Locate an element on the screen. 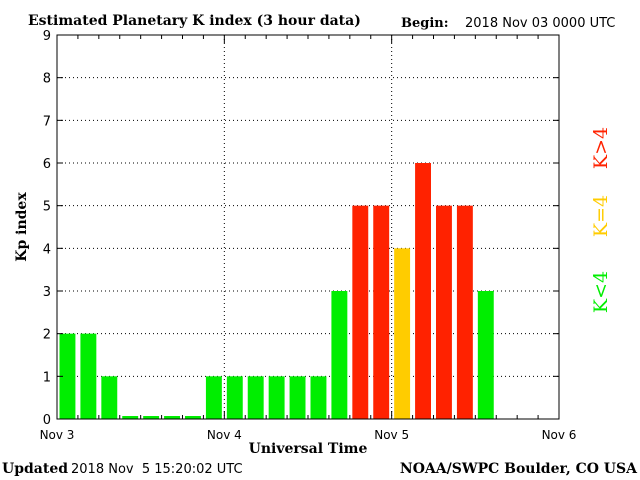 The height and width of the screenshot is (480, 640). y-tick-label: 8 is located at coordinates (47, 79).